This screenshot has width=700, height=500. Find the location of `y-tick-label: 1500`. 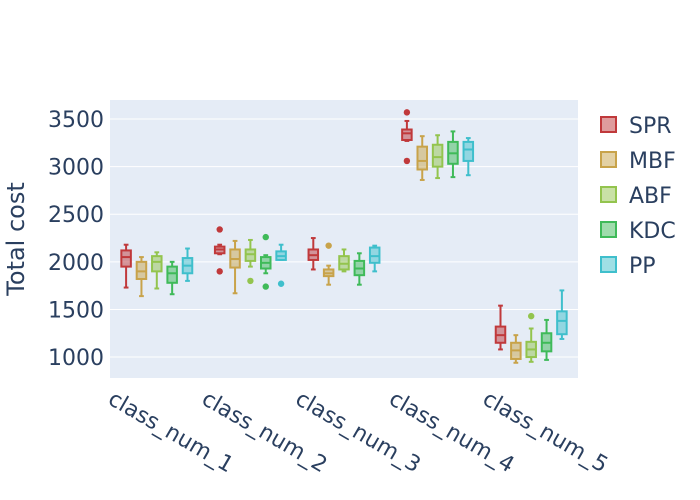

y-tick-label: 1500 is located at coordinates (76, 310).